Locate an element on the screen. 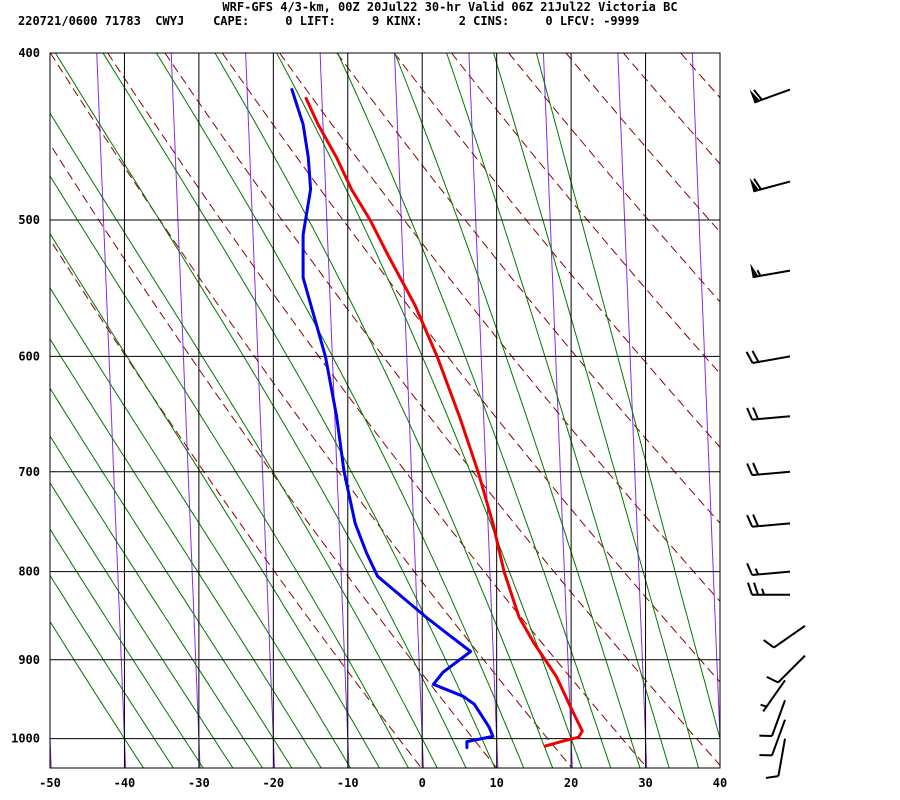  x-tick-label: -50 is located at coordinates (50, 783).